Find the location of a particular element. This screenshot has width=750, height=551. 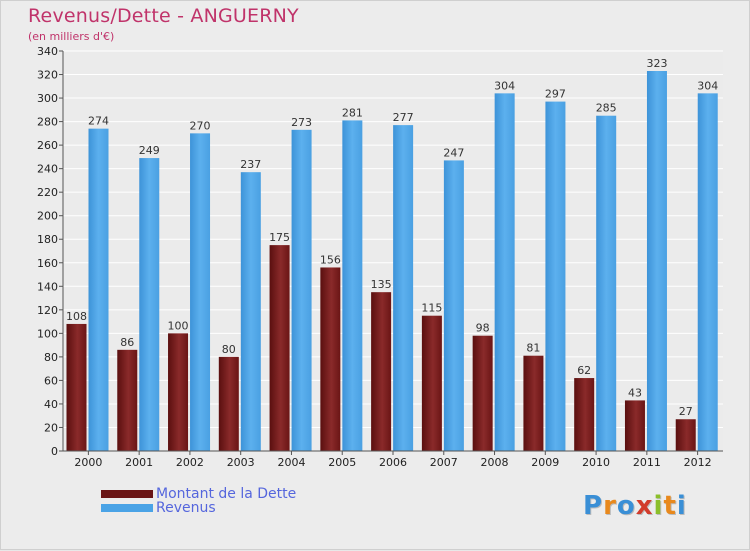

y-tick-label: 240 is located at coordinates (47, 169).